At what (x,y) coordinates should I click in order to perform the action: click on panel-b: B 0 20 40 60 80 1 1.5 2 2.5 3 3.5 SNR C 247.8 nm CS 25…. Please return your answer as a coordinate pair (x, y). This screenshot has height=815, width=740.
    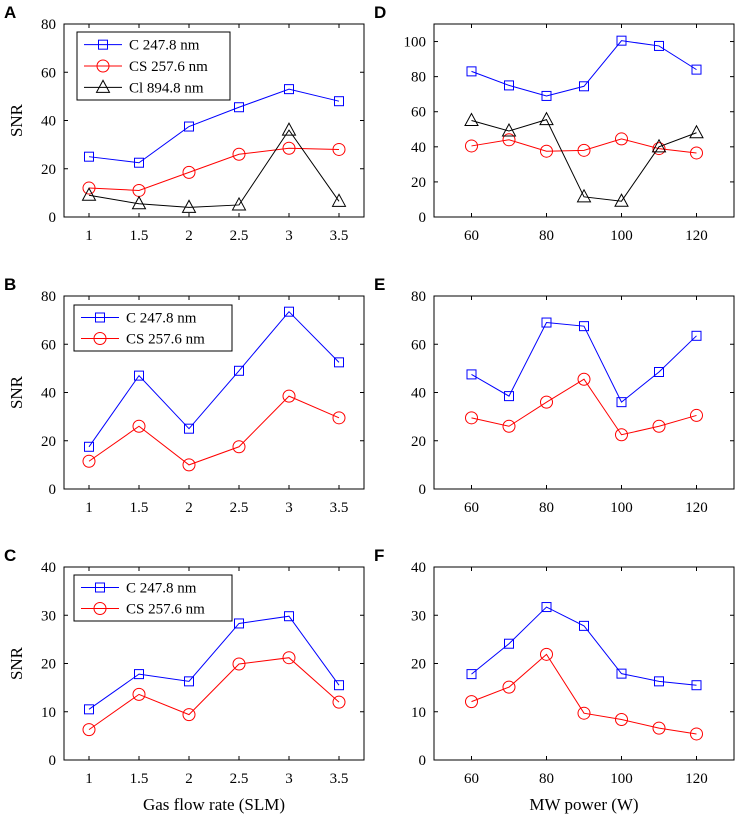
    Looking at the image, I should click on (184, 395).